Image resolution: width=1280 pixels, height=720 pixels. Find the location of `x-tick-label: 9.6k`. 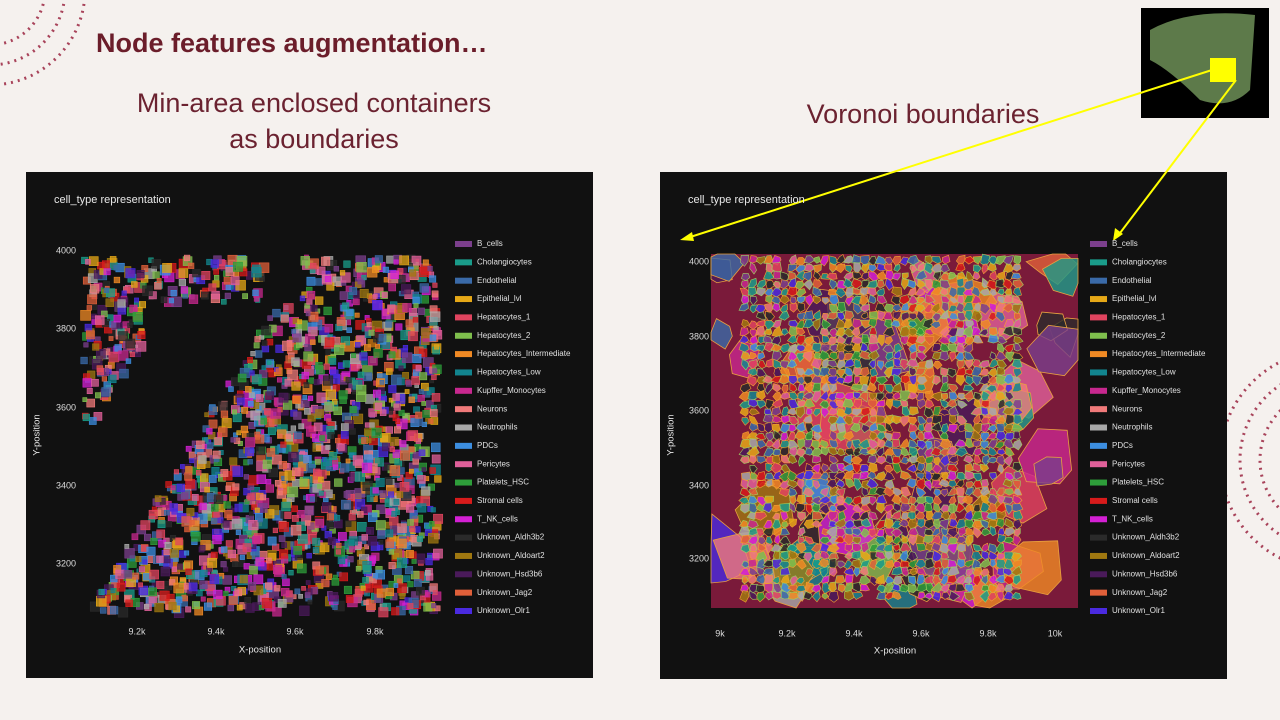

x-tick-label: 9.6k is located at coordinates (921, 633).